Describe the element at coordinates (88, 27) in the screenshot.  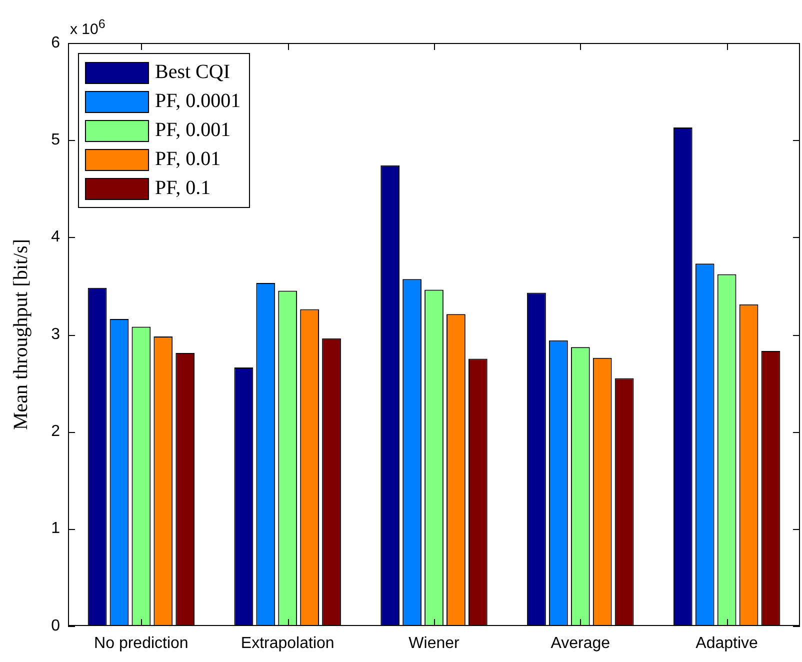
I see `text: x 10$^{6}$` at that location.